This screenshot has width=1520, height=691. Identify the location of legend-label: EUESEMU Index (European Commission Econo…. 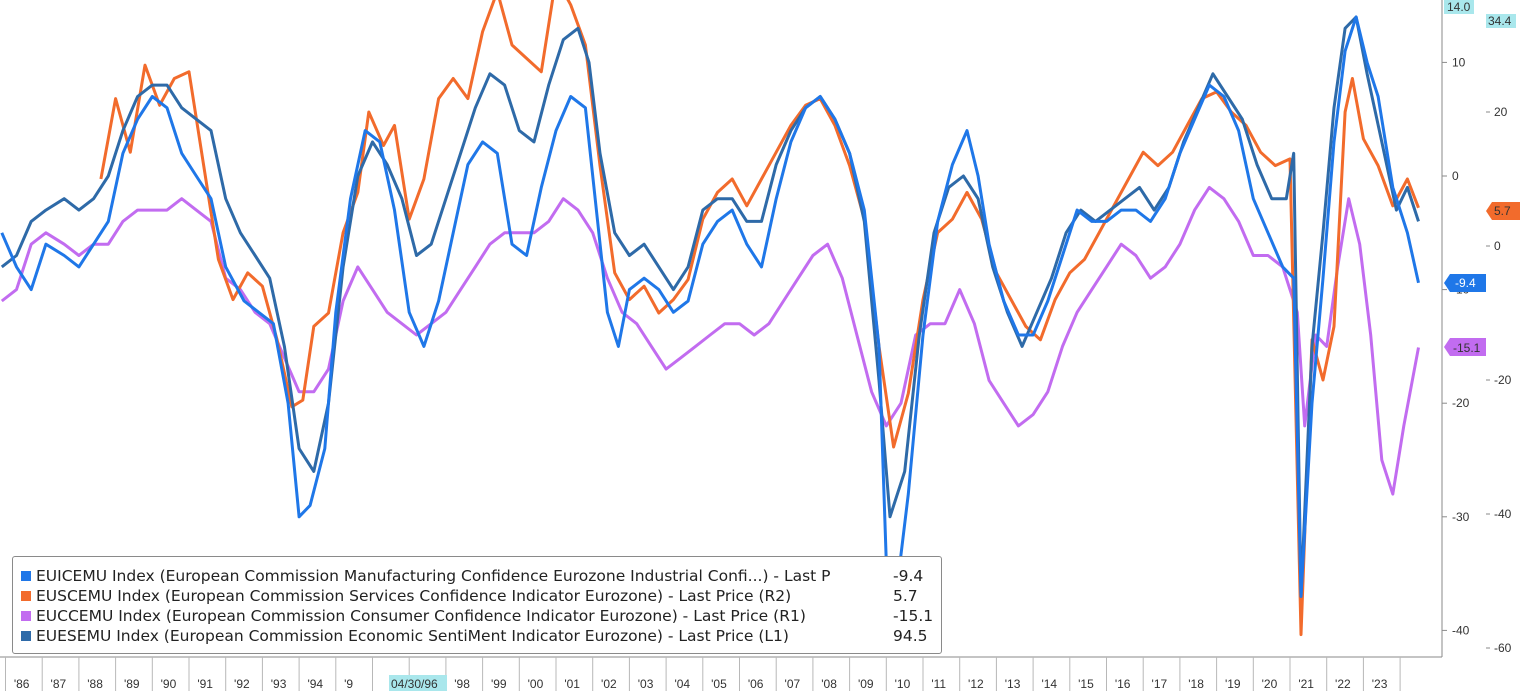
(412, 636).